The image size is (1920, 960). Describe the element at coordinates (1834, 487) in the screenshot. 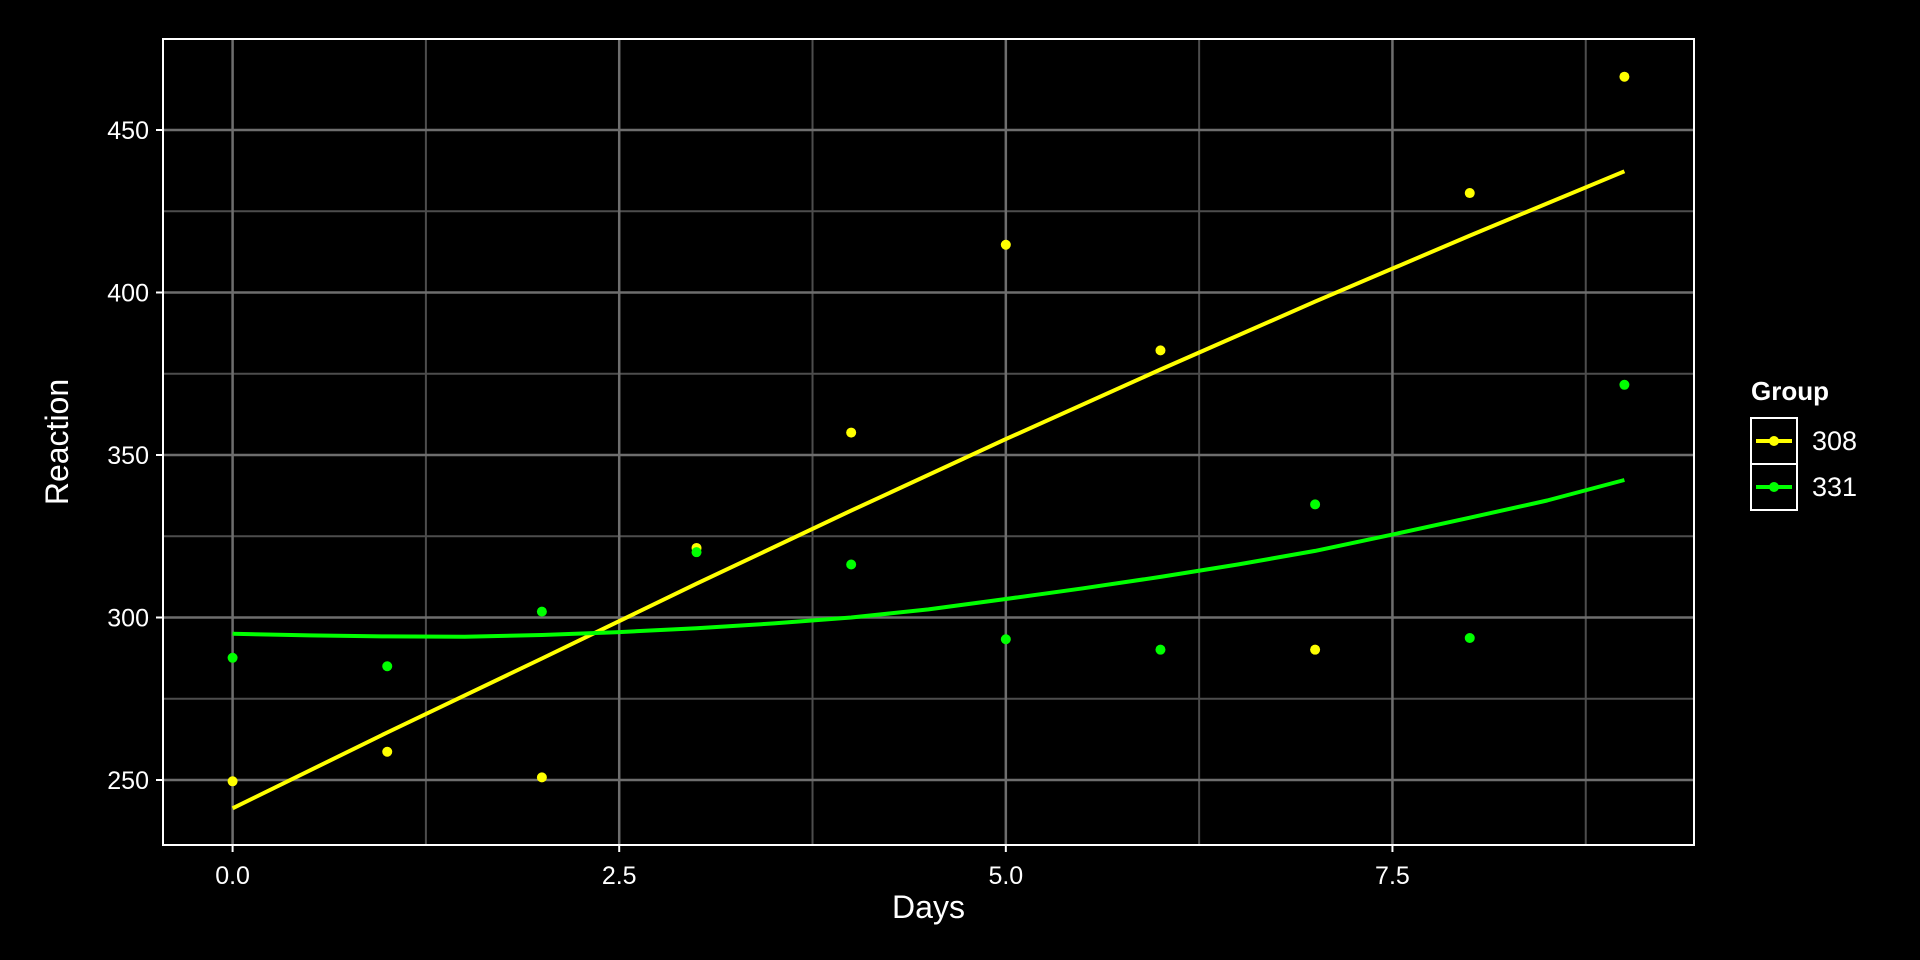

I see `legend-label-331: 331` at that location.